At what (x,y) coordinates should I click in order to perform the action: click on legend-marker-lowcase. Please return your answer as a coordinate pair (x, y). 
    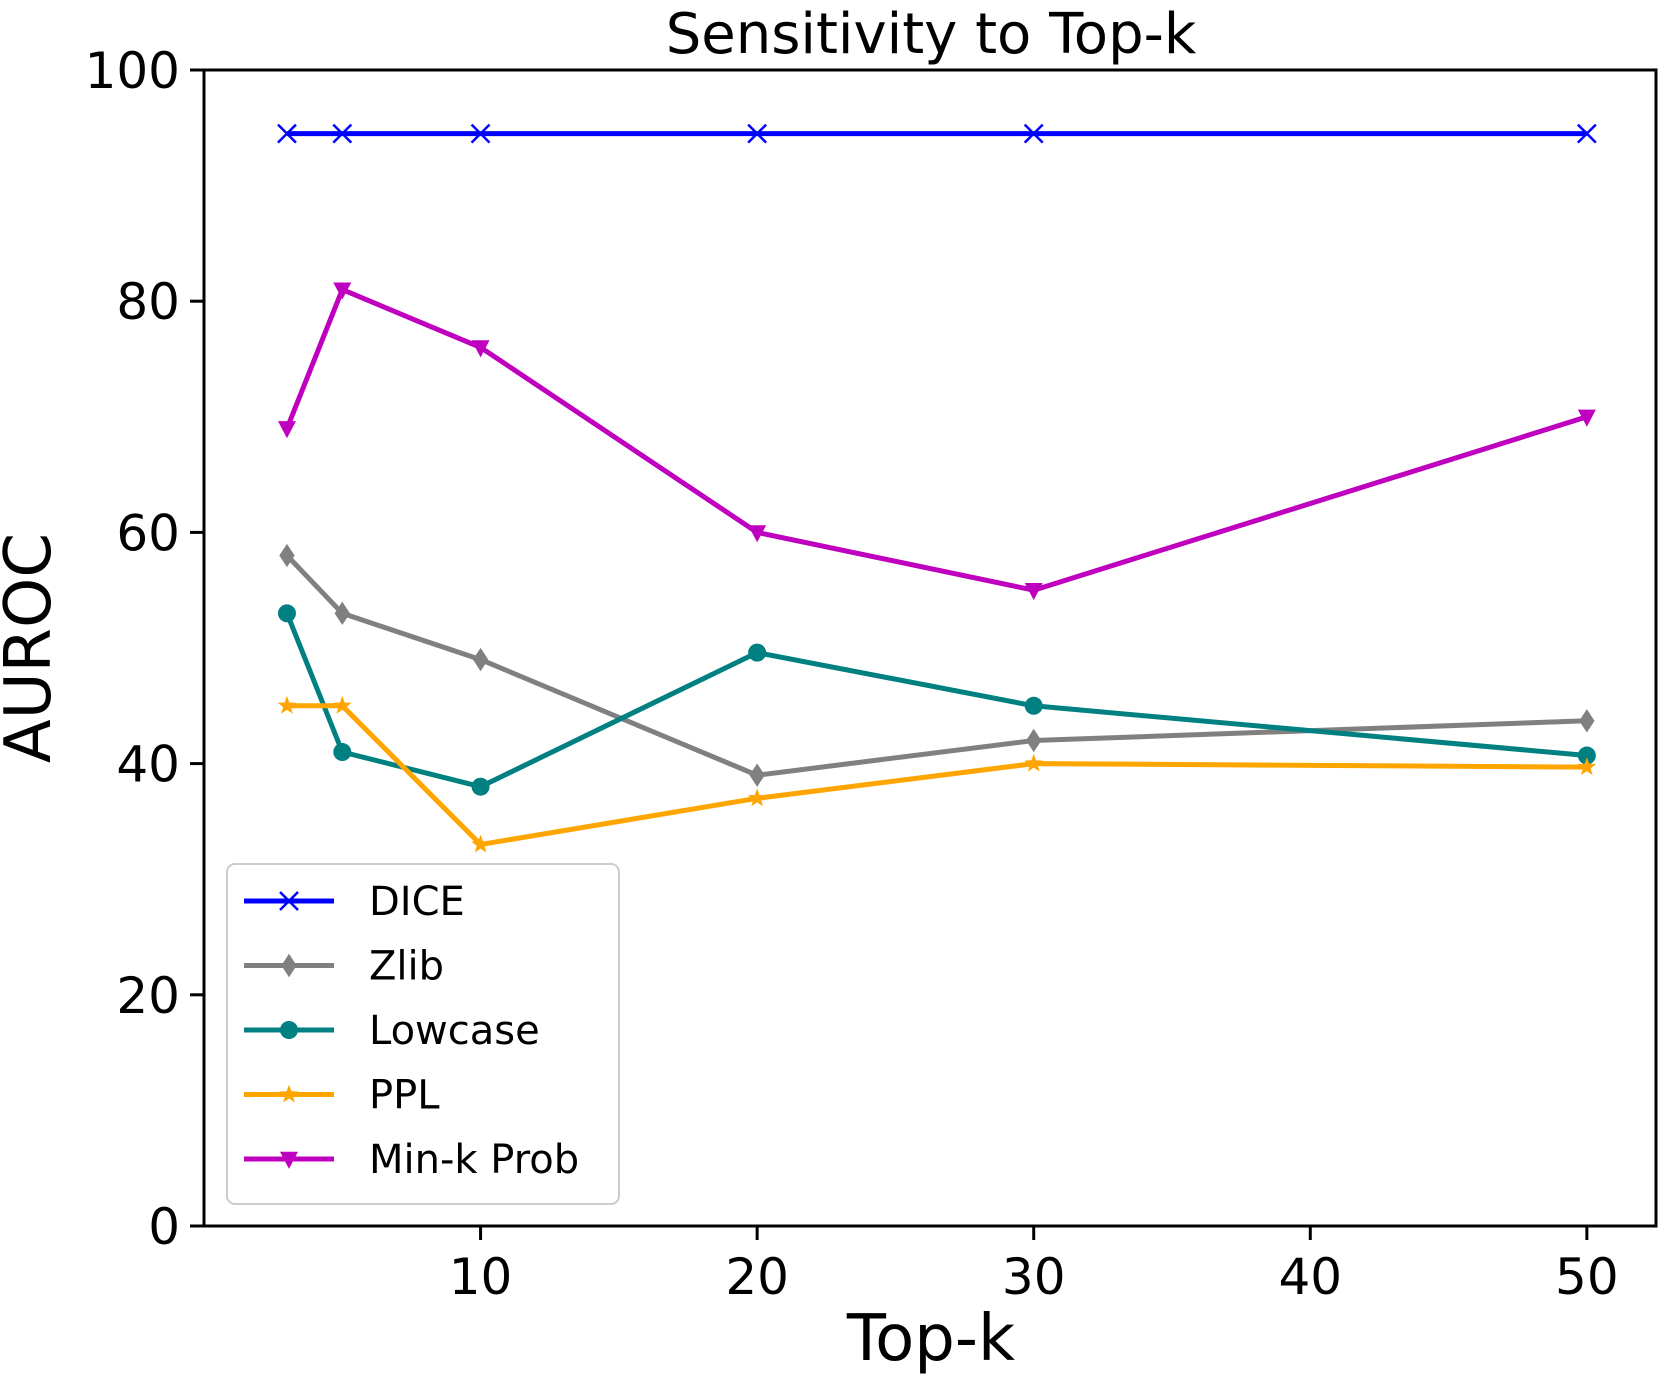
    Looking at the image, I should click on (289, 1030).